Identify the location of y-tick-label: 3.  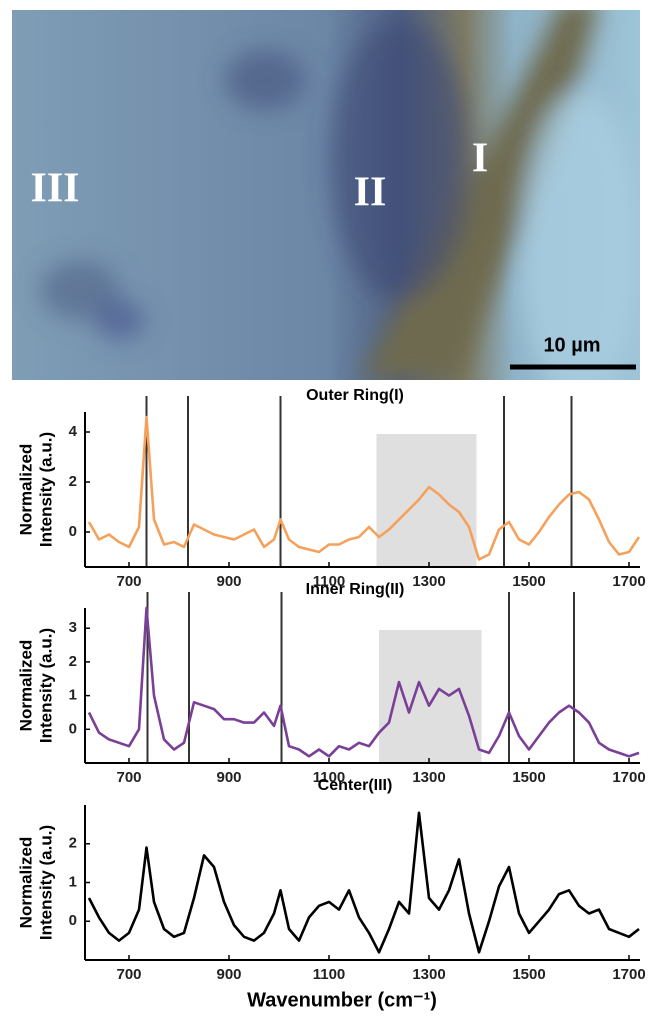
(73, 627).